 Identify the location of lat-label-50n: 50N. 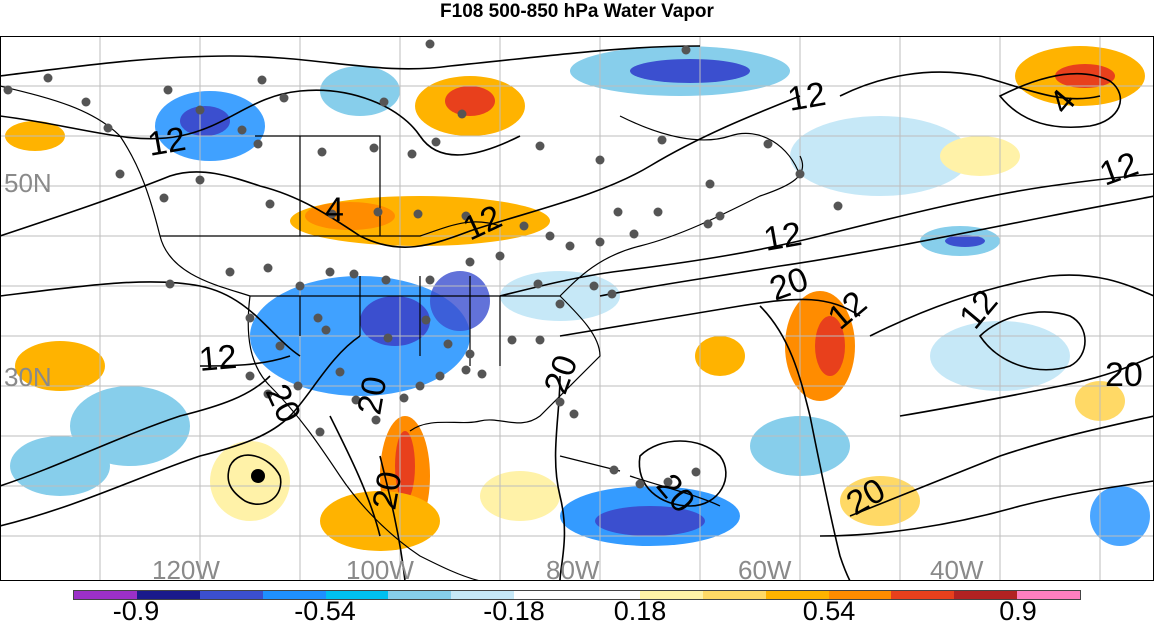
(28, 183).